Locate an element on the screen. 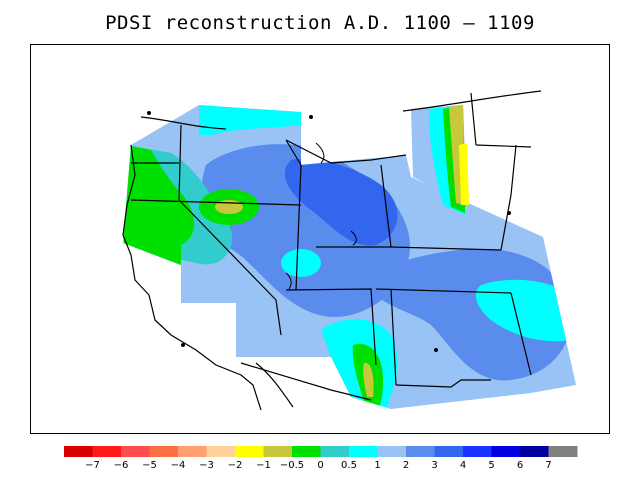  colorbar-tick-label: 7 is located at coordinates (548, 465).